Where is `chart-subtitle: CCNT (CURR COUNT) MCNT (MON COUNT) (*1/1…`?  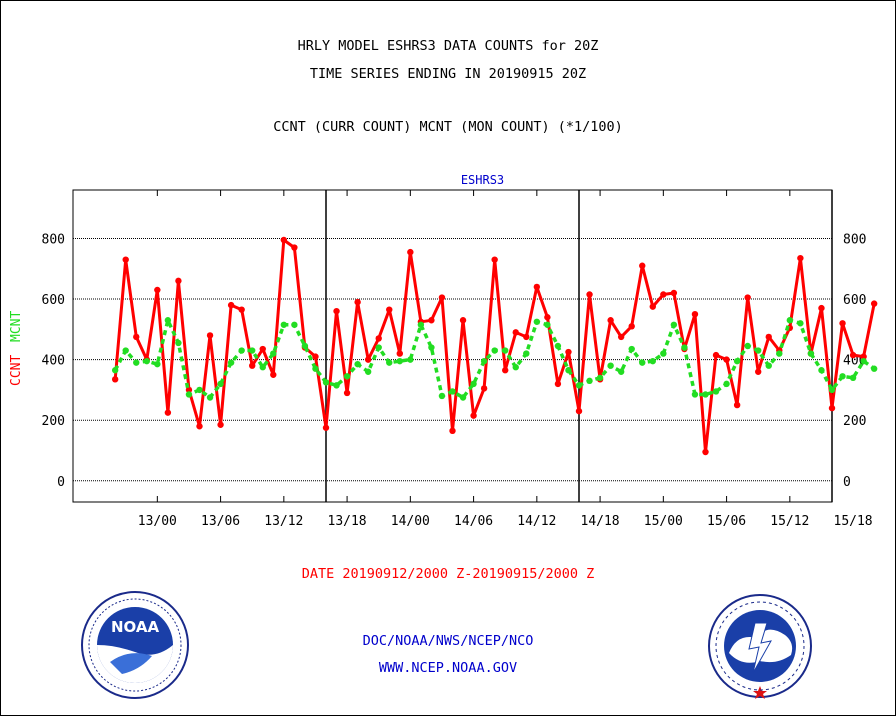 chart-subtitle: CCNT (CURR COUNT) MCNT (MON COUNT) (*1/1… is located at coordinates (448, 127).